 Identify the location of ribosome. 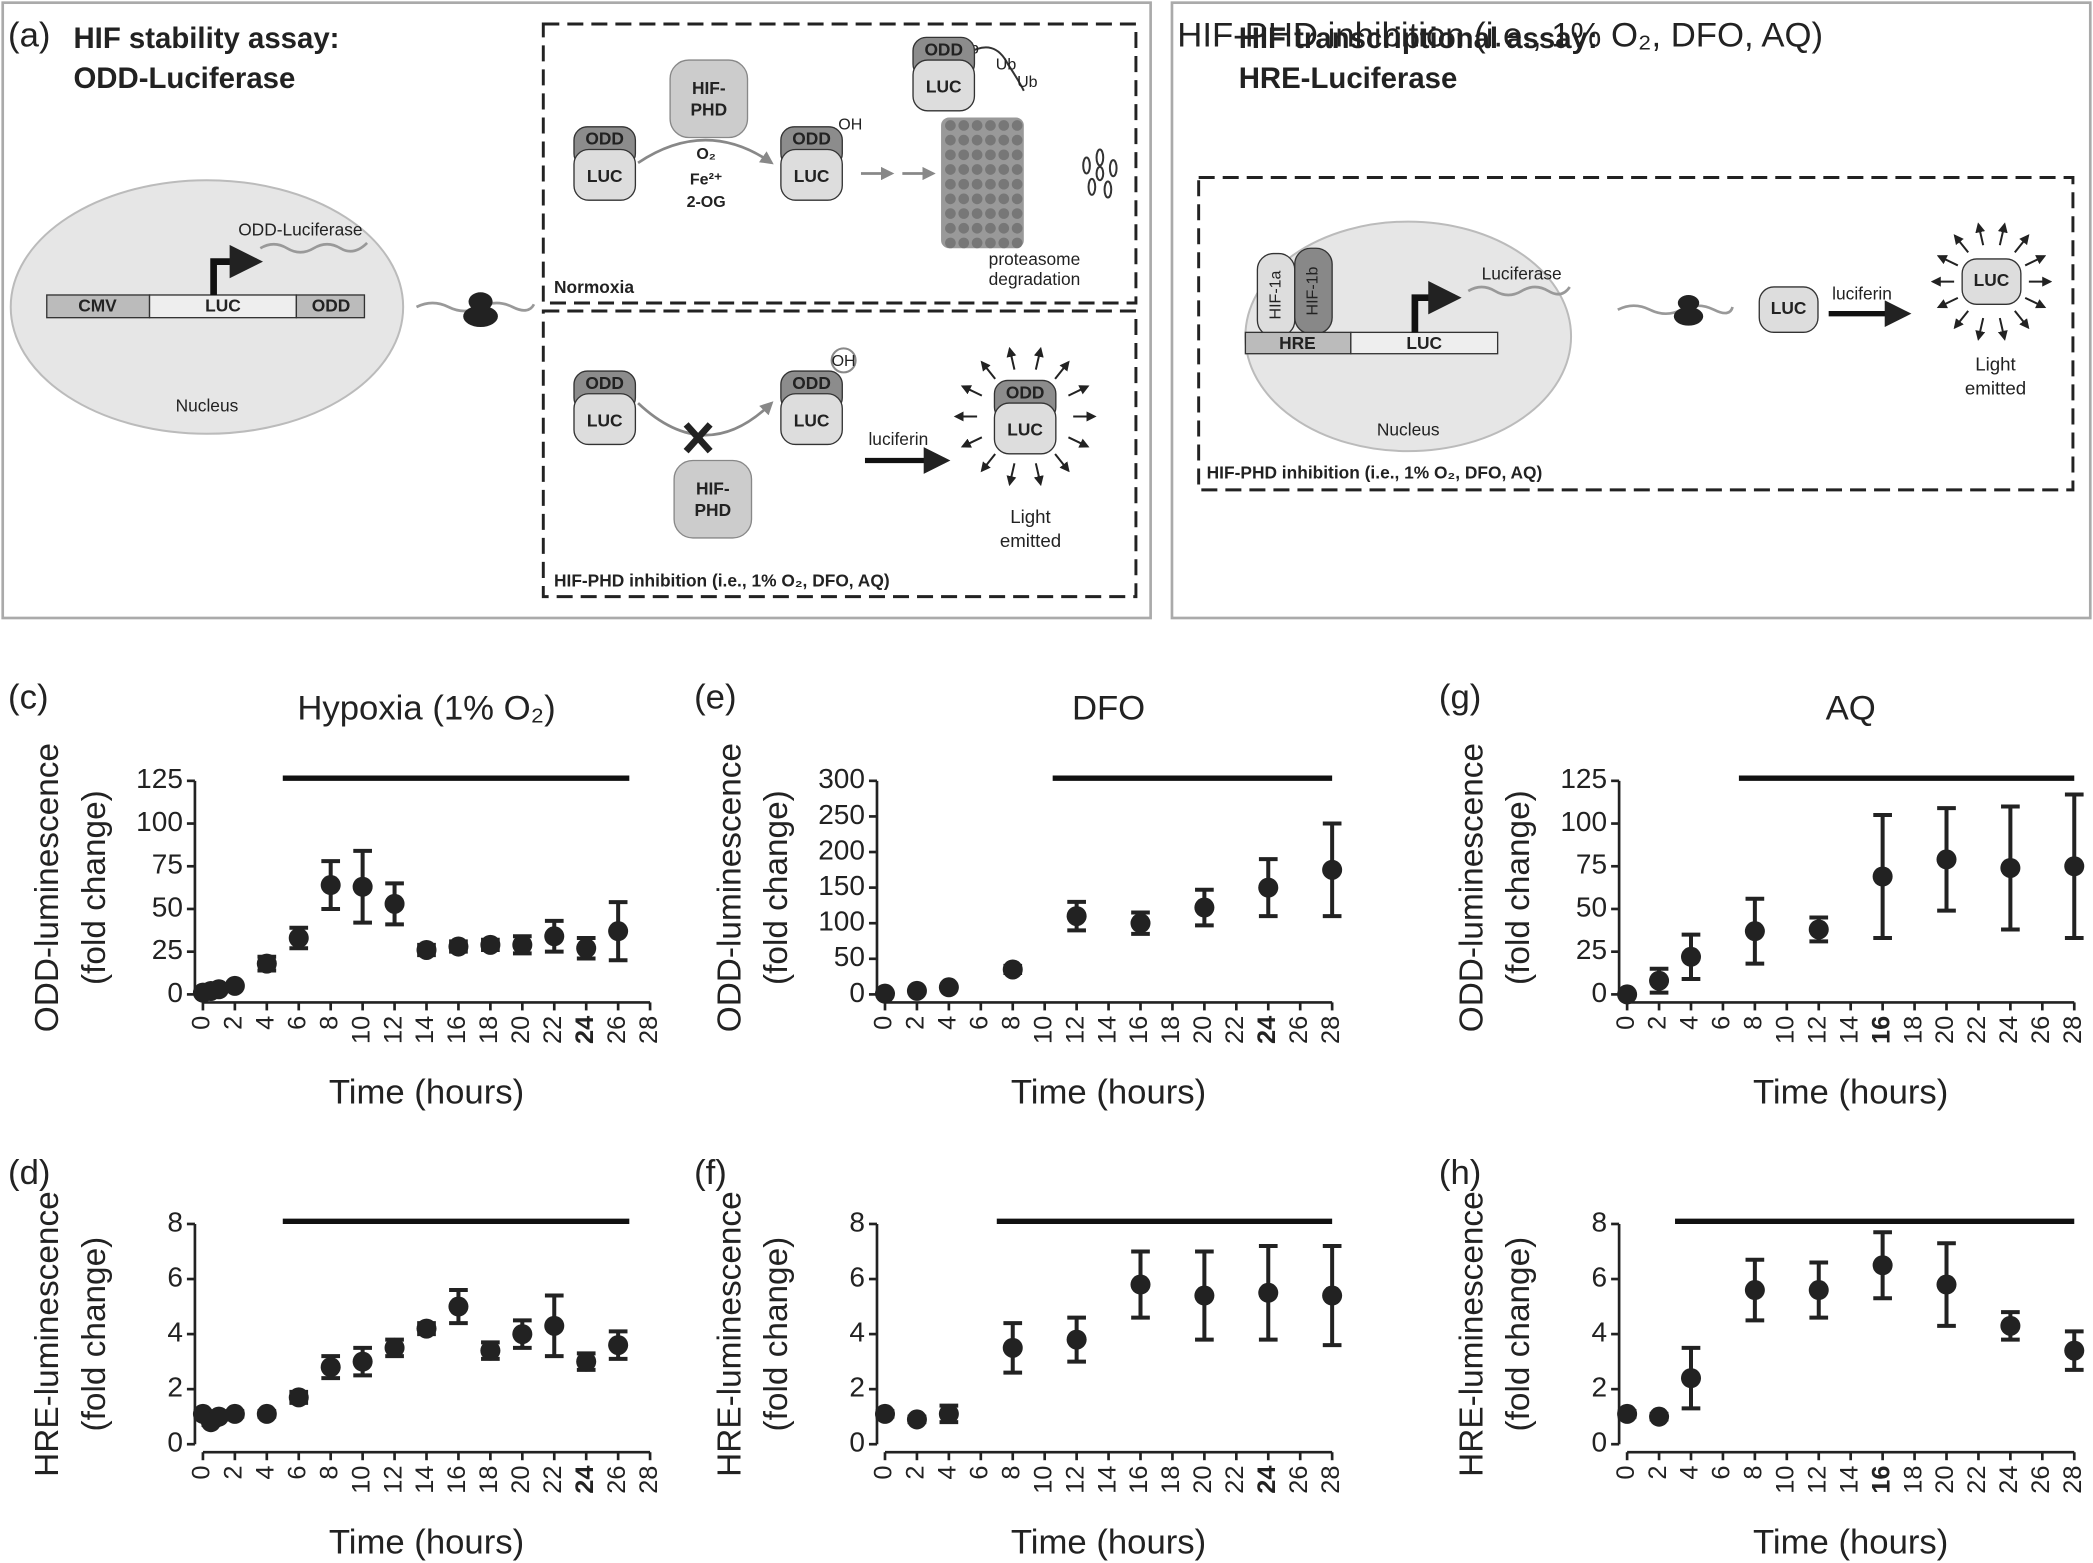
(1688, 302).